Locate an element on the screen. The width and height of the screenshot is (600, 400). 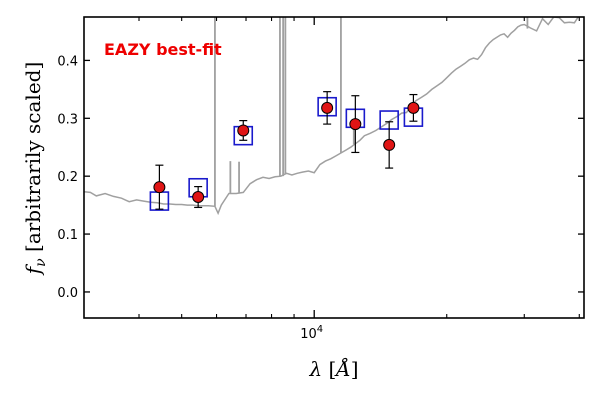
y-axis-title: fν [arbitrarily scaled] is located at coordinates (35, 169).